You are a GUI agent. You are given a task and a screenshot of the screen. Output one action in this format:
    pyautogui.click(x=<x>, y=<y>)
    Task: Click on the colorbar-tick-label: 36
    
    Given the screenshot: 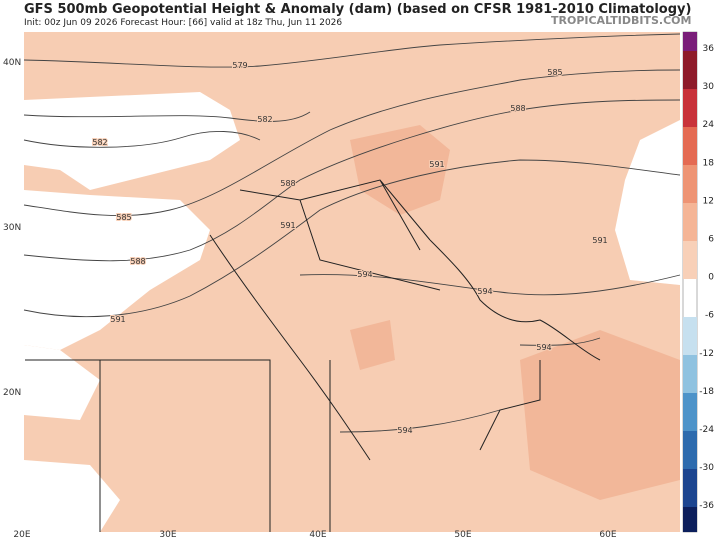 What is the action you would take?
    pyautogui.click(x=709, y=49)
    